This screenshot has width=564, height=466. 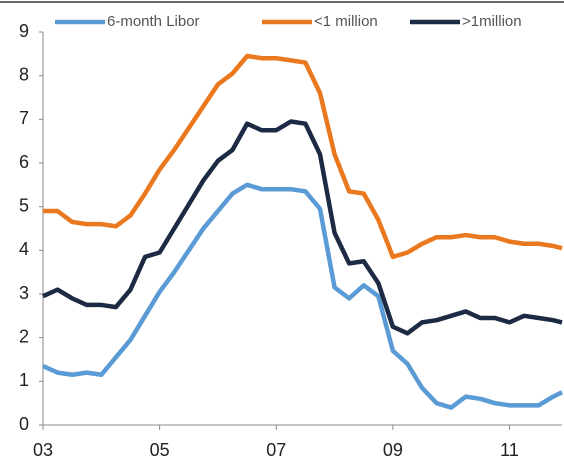 What do you see at coordinates (24, 31) in the screenshot?
I see `y-tick-label: 9` at bounding box center [24, 31].